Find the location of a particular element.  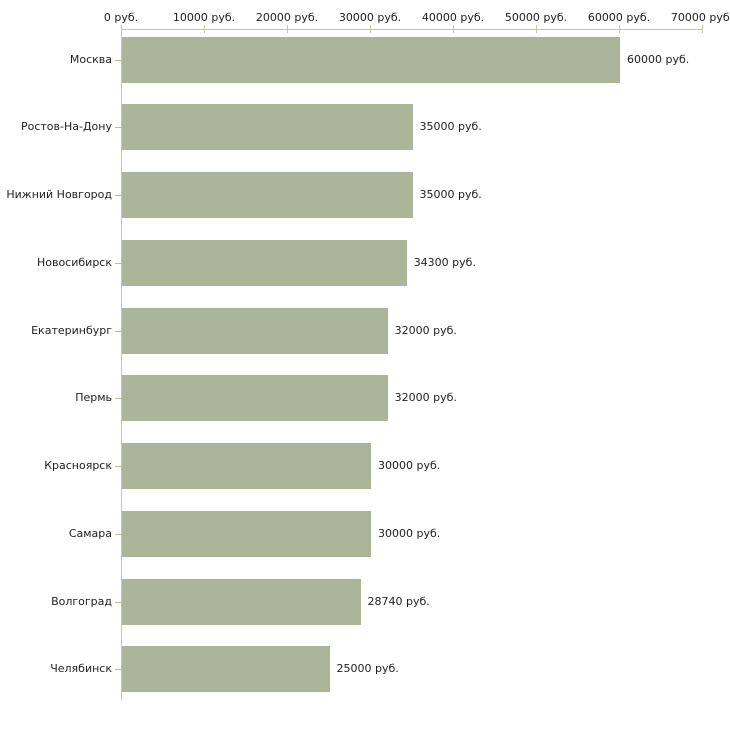

x-axis-tick-label: 60000 руб. is located at coordinates (619, 17).